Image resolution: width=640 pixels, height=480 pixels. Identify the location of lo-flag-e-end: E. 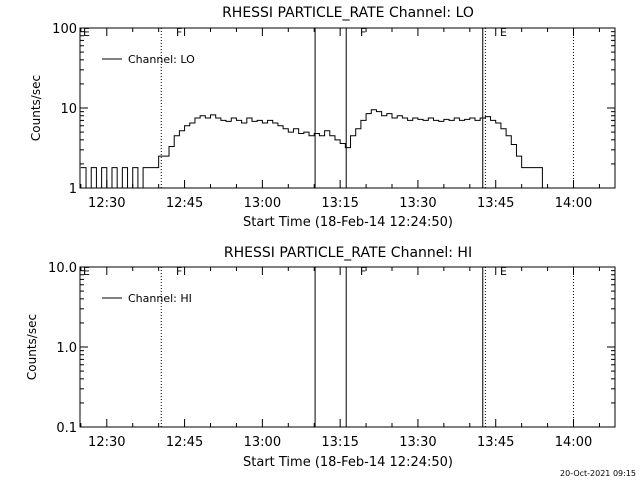
(503, 32).